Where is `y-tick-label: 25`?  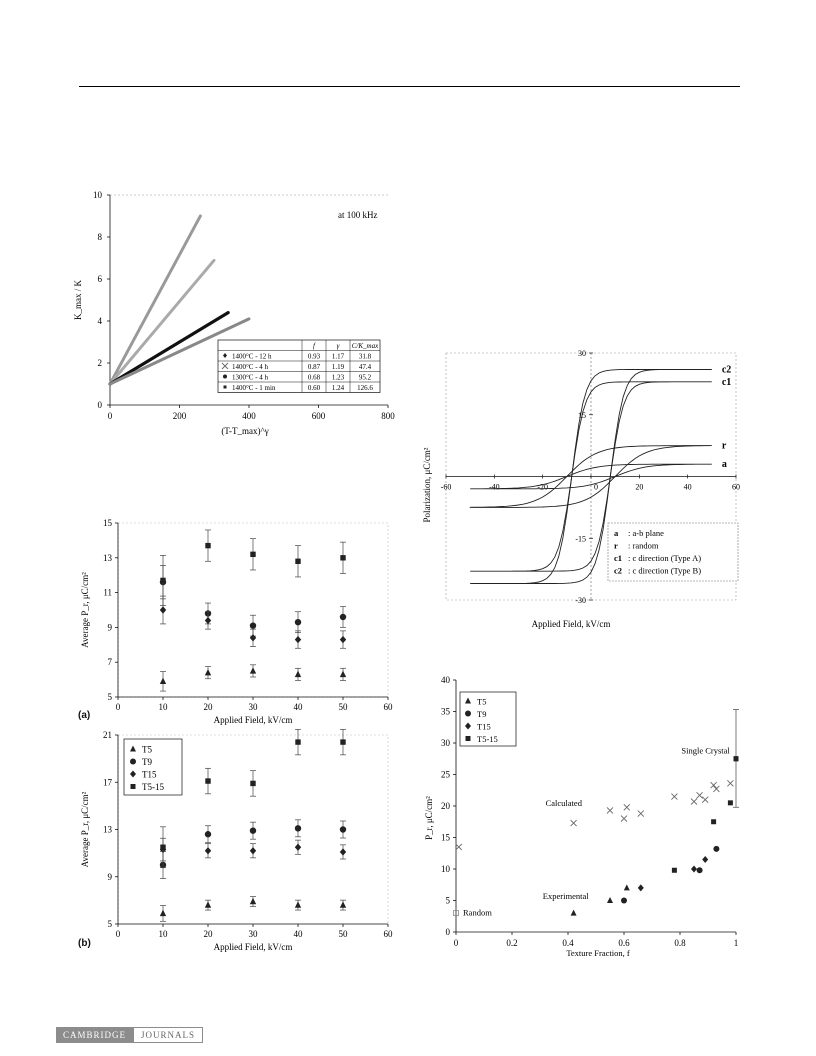 y-tick-label: 25 is located at coordinates (446, 775).